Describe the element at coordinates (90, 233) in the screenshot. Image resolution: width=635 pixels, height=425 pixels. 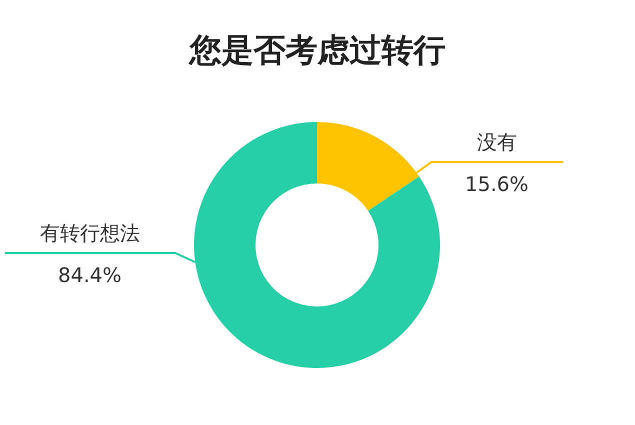
I see `slice-label: 有转行想法` at that location.